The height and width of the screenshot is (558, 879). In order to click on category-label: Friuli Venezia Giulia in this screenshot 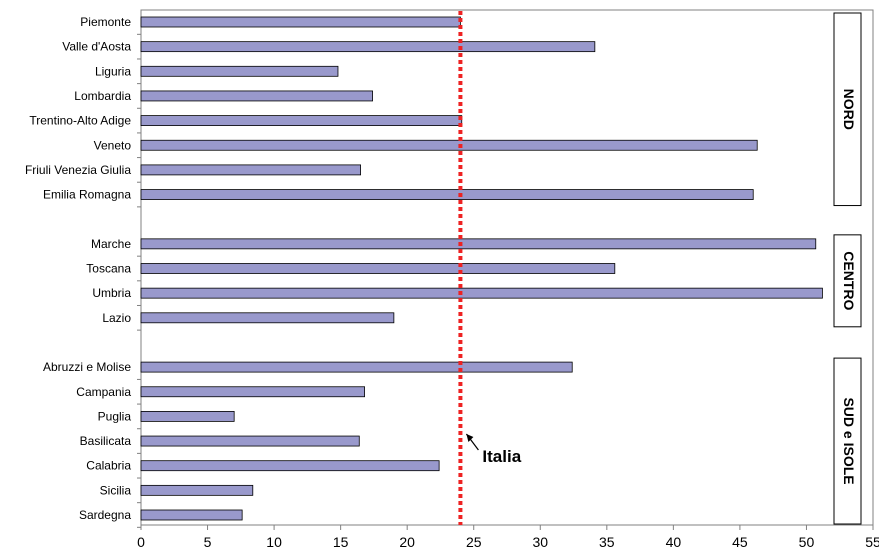, I will do `click(78, 170)`.